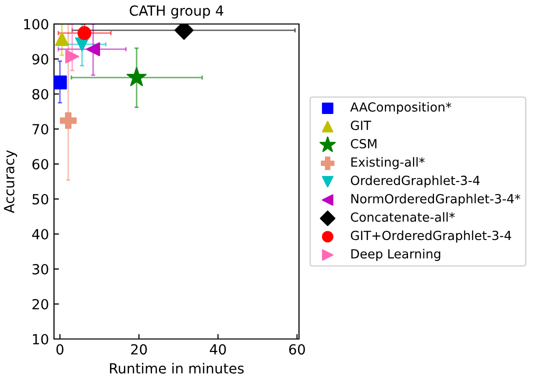 This screenshot has height=380, width=540. Describe the element at coordinates (40, 304) in the screenshot. I see `y-tick-label: 20` at that location.